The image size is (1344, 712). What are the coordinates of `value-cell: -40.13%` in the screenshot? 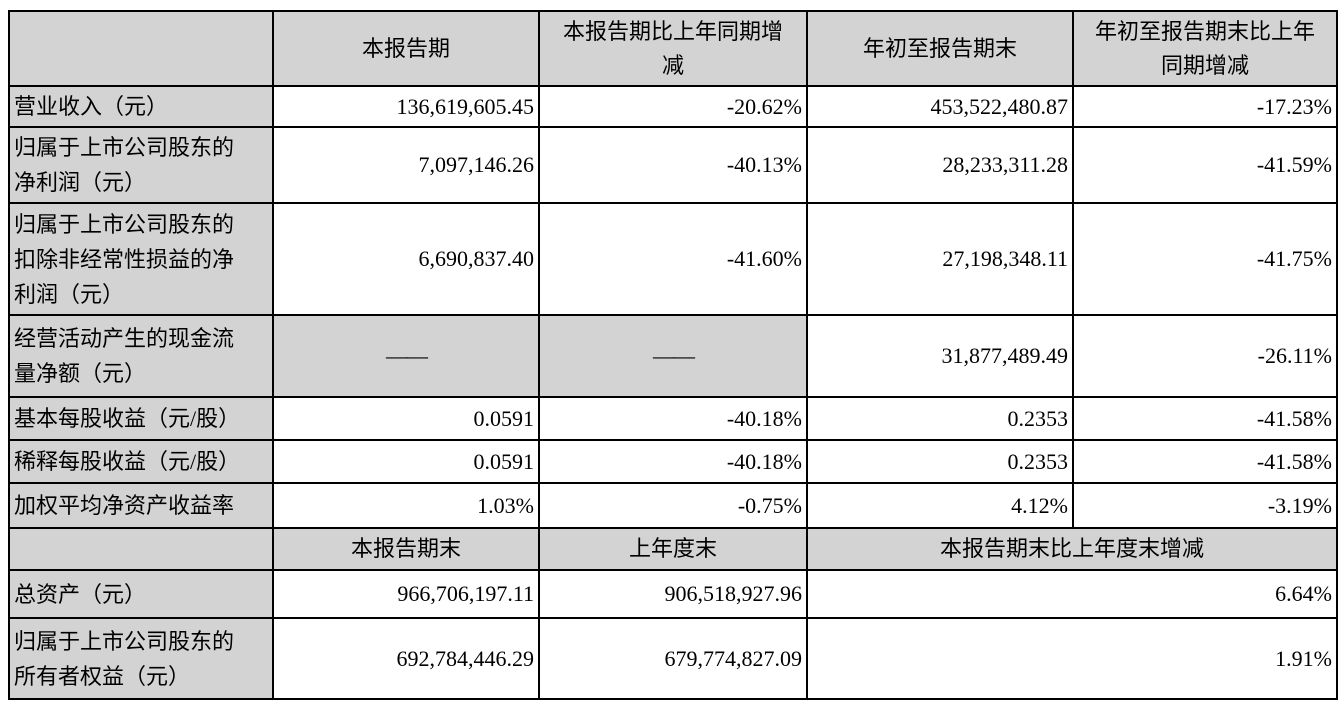 It's located at (673, 165).